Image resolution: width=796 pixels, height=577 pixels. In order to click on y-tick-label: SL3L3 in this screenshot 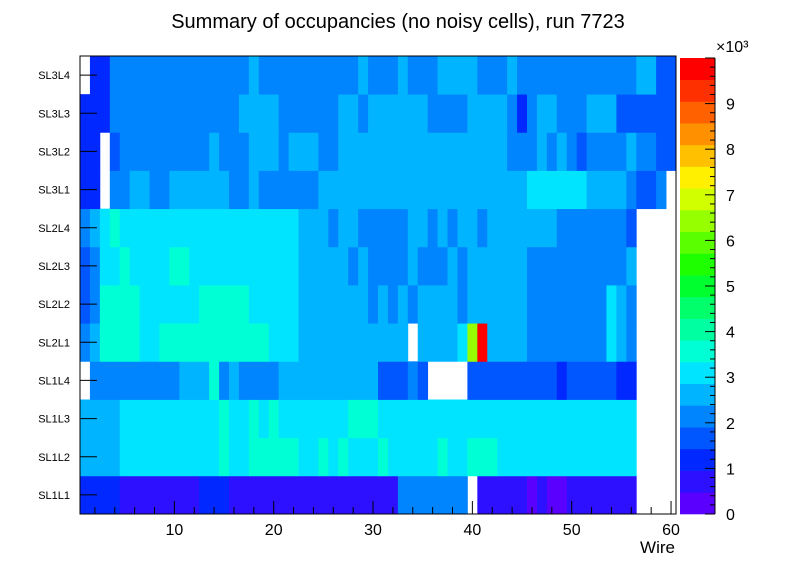, I will do `click(54, 114)`.